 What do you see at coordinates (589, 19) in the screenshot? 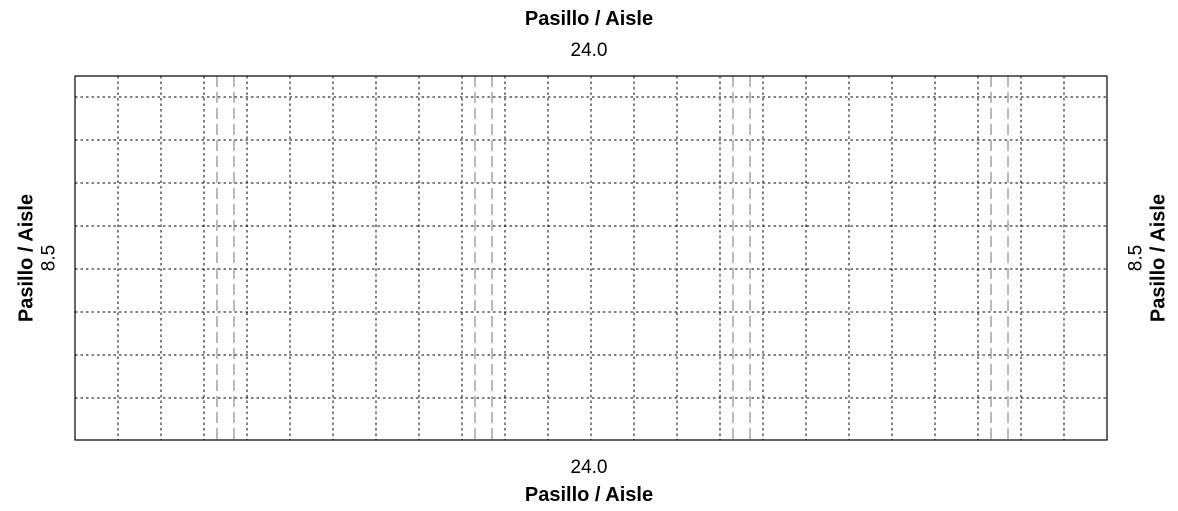
I see `top-aisle-label: Pasillo / Aisle` at bounding box center [589, 19].